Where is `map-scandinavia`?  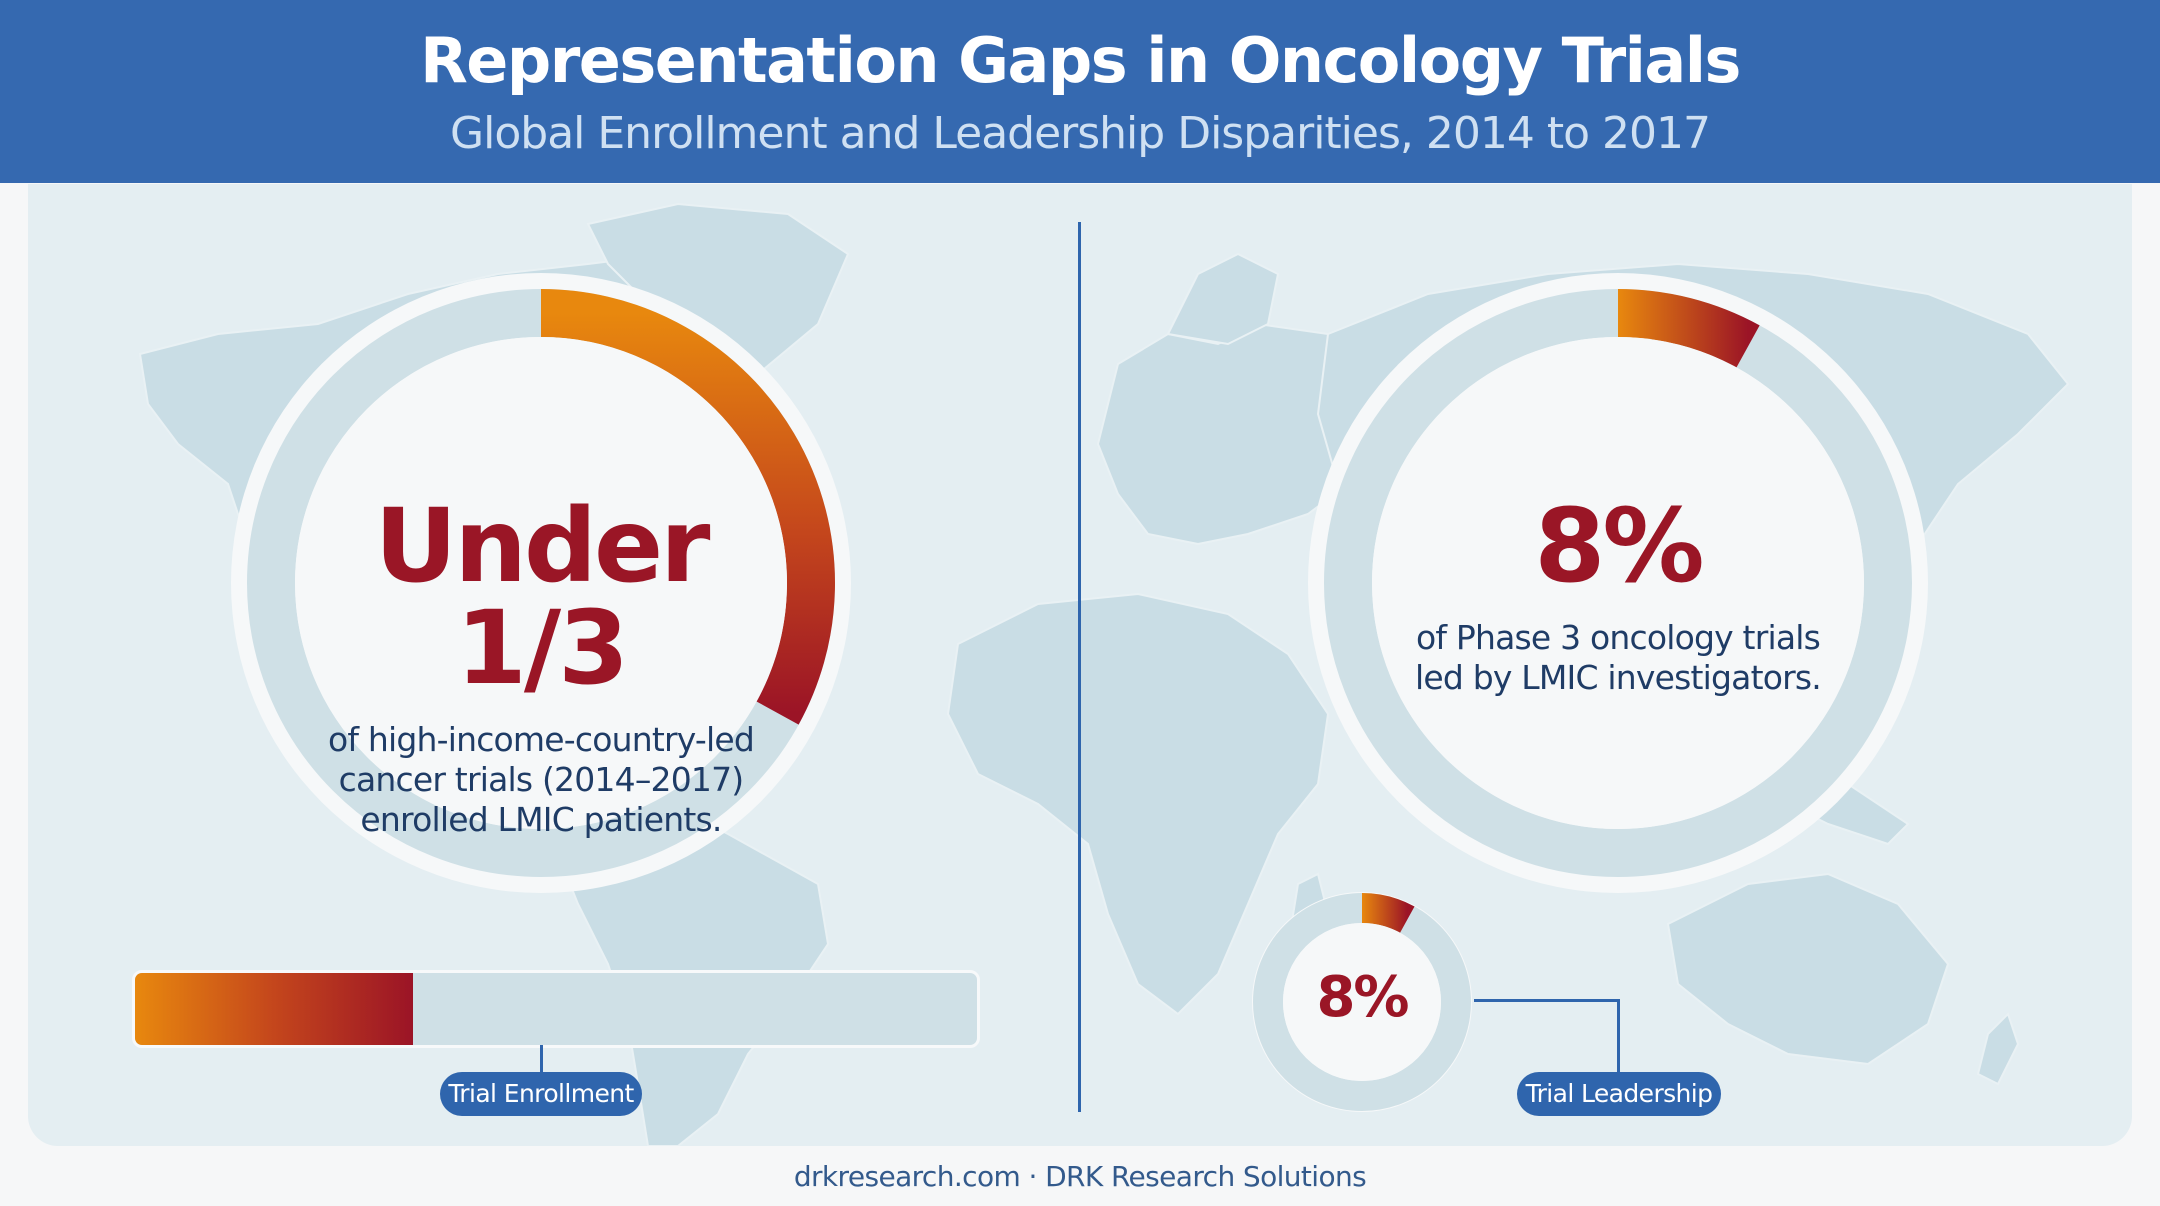 map-scandinavia is located at coordinates (1223, 299).